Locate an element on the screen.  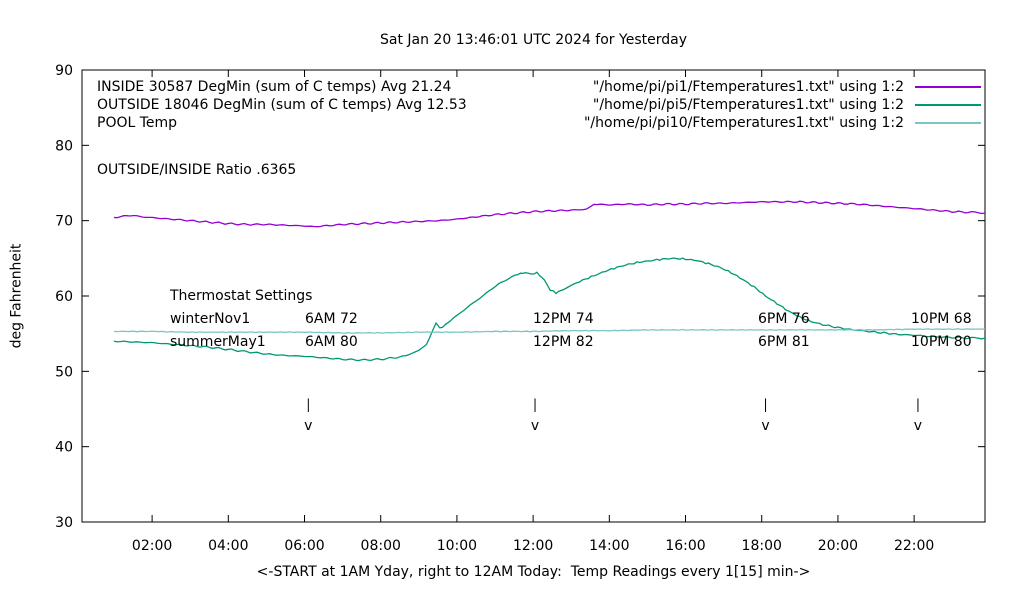
y-tick-label: 80 is located at coordinates (64, 146).